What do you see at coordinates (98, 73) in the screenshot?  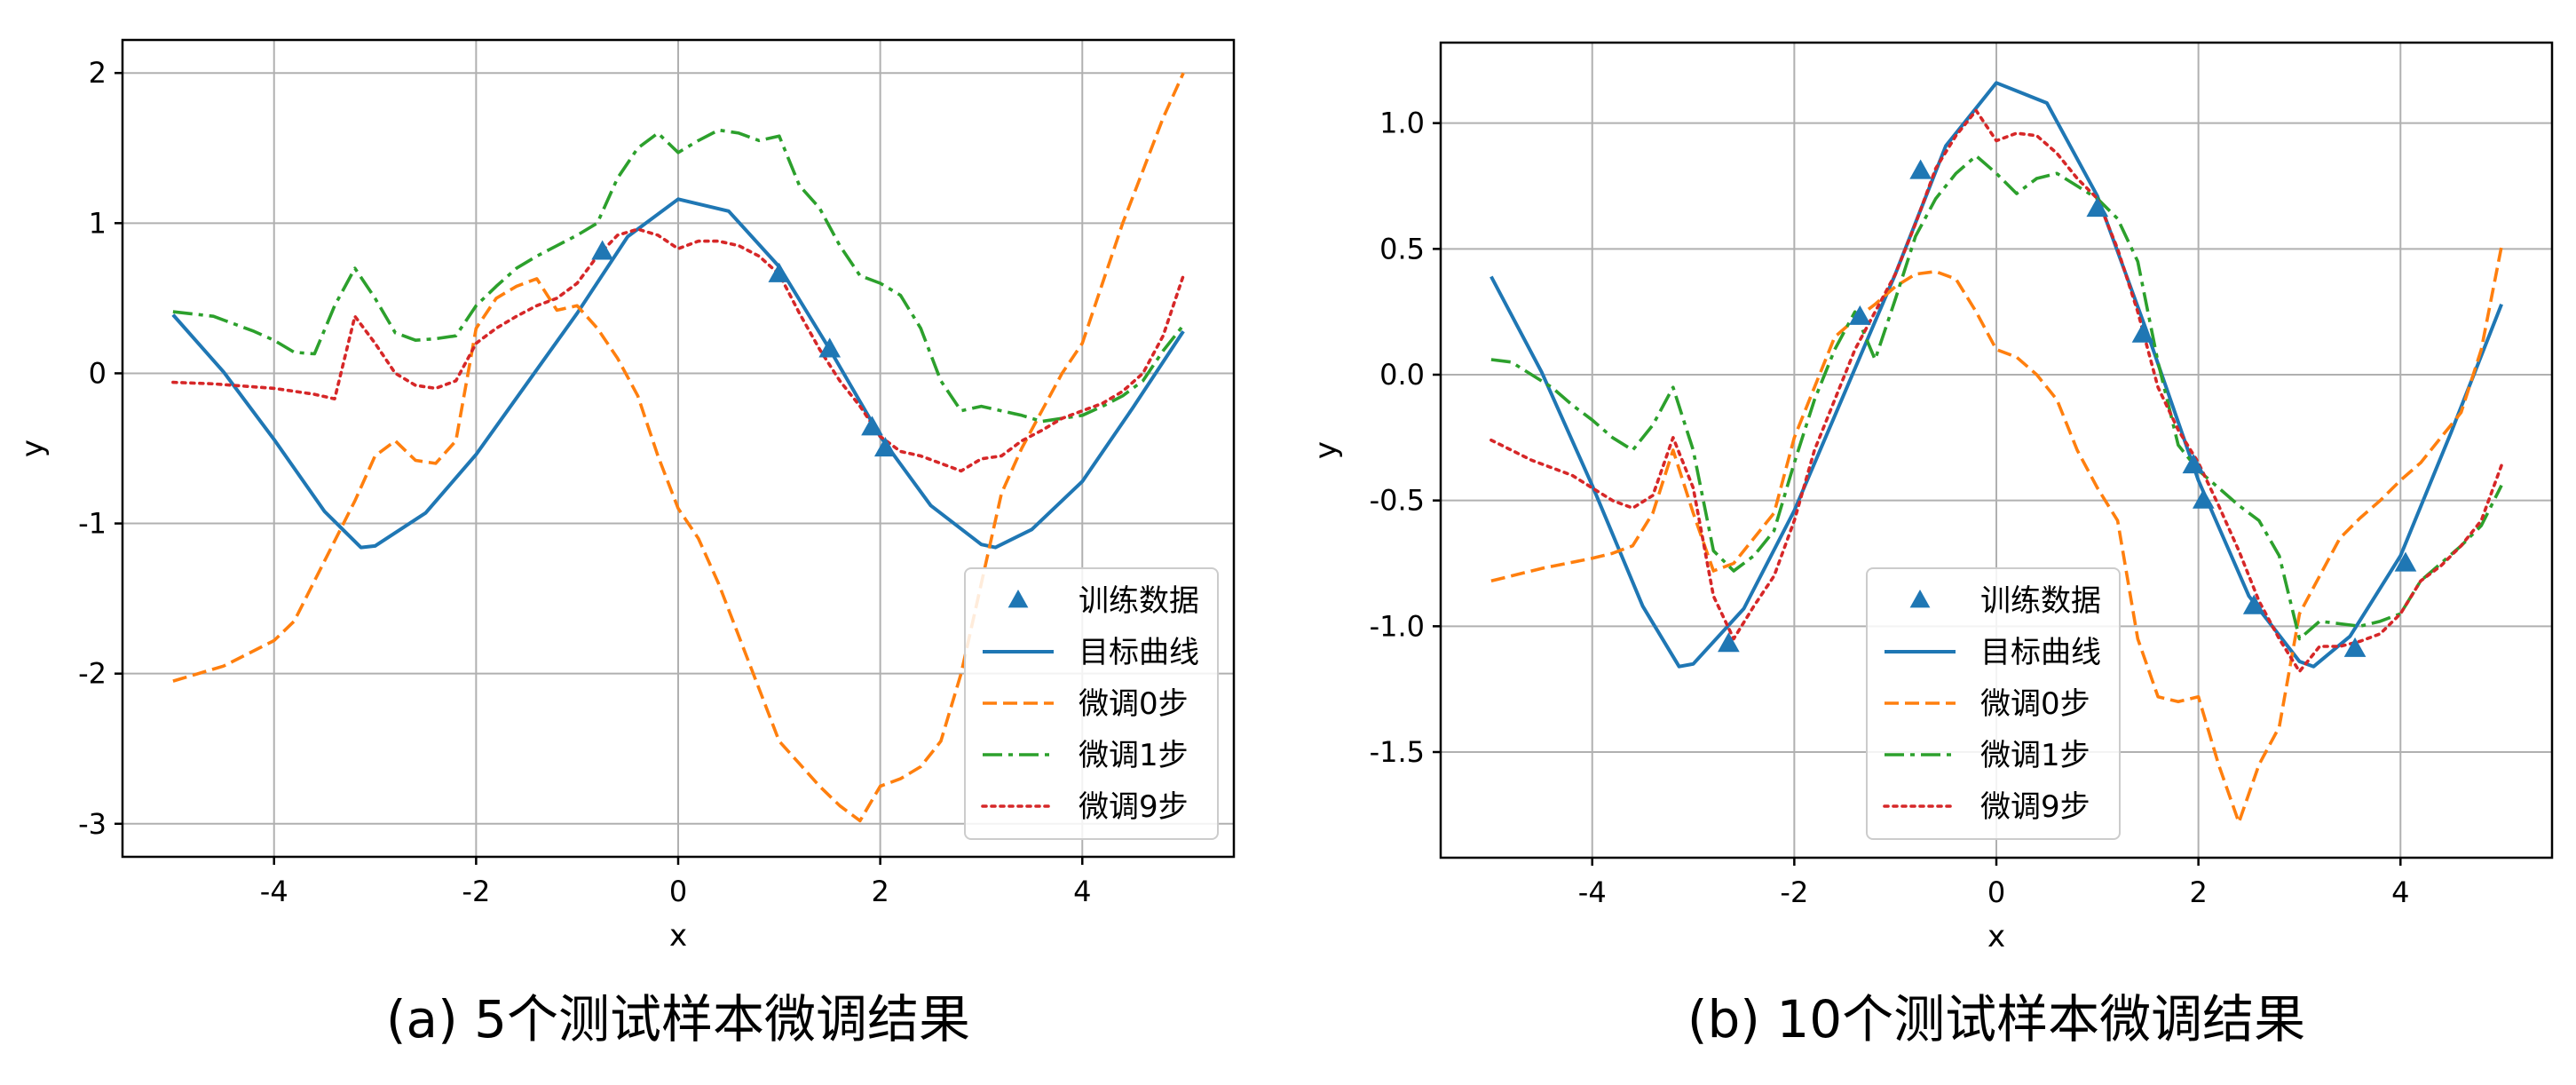 I see `y-tick-label: 2` at bounding box center [98, 73].